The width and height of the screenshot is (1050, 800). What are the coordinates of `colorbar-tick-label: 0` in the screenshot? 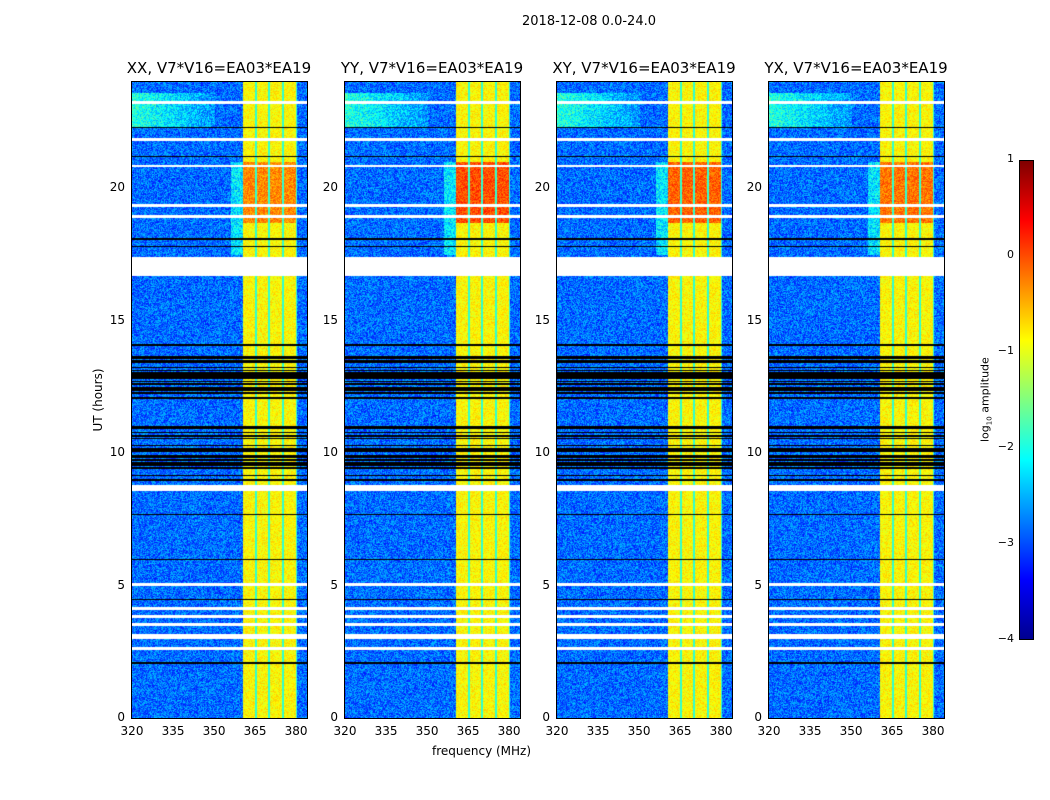 It's located at (1010, 254).